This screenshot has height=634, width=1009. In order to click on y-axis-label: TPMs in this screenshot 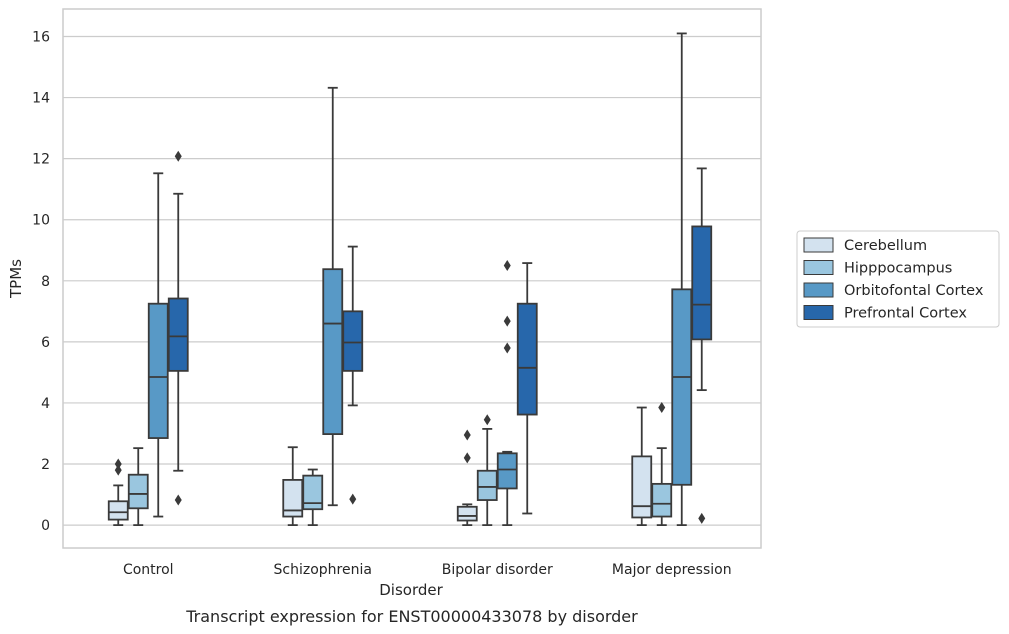, I will do `click(16, 279)`.